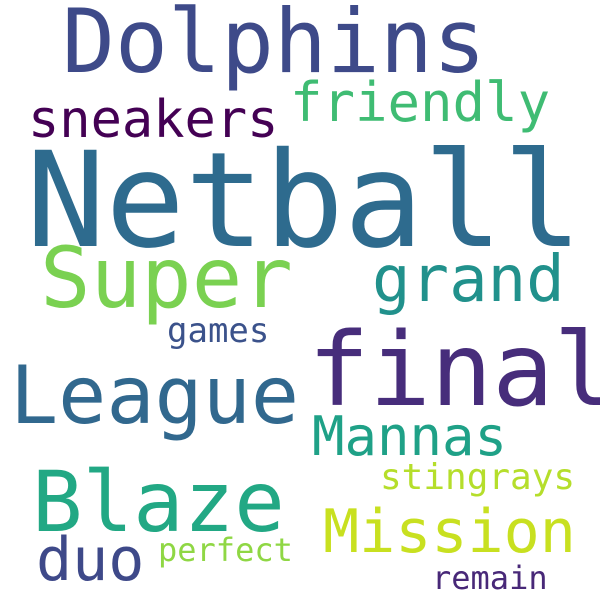  What do you see at coordinates (158, 502) in the screenshot?
I see `word-blaze: Blaze` at bounding box center [158, 502].